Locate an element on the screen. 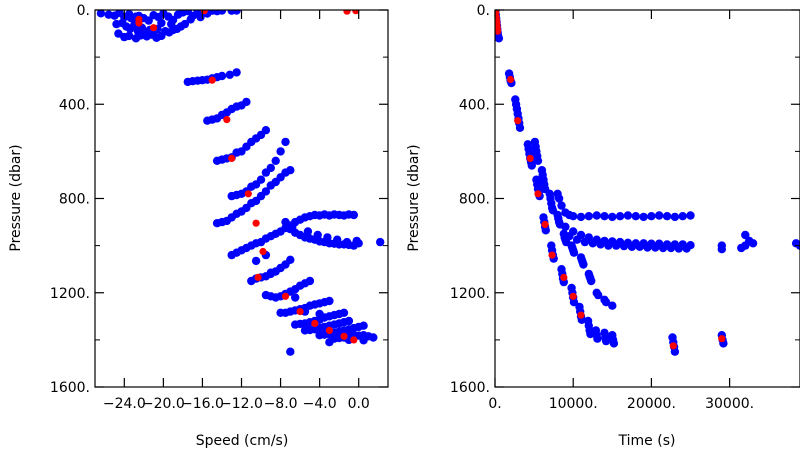 This screenshot has width=800, height=450. y-tick-label-p2-2: 800. is located at coordinates (474, 200).